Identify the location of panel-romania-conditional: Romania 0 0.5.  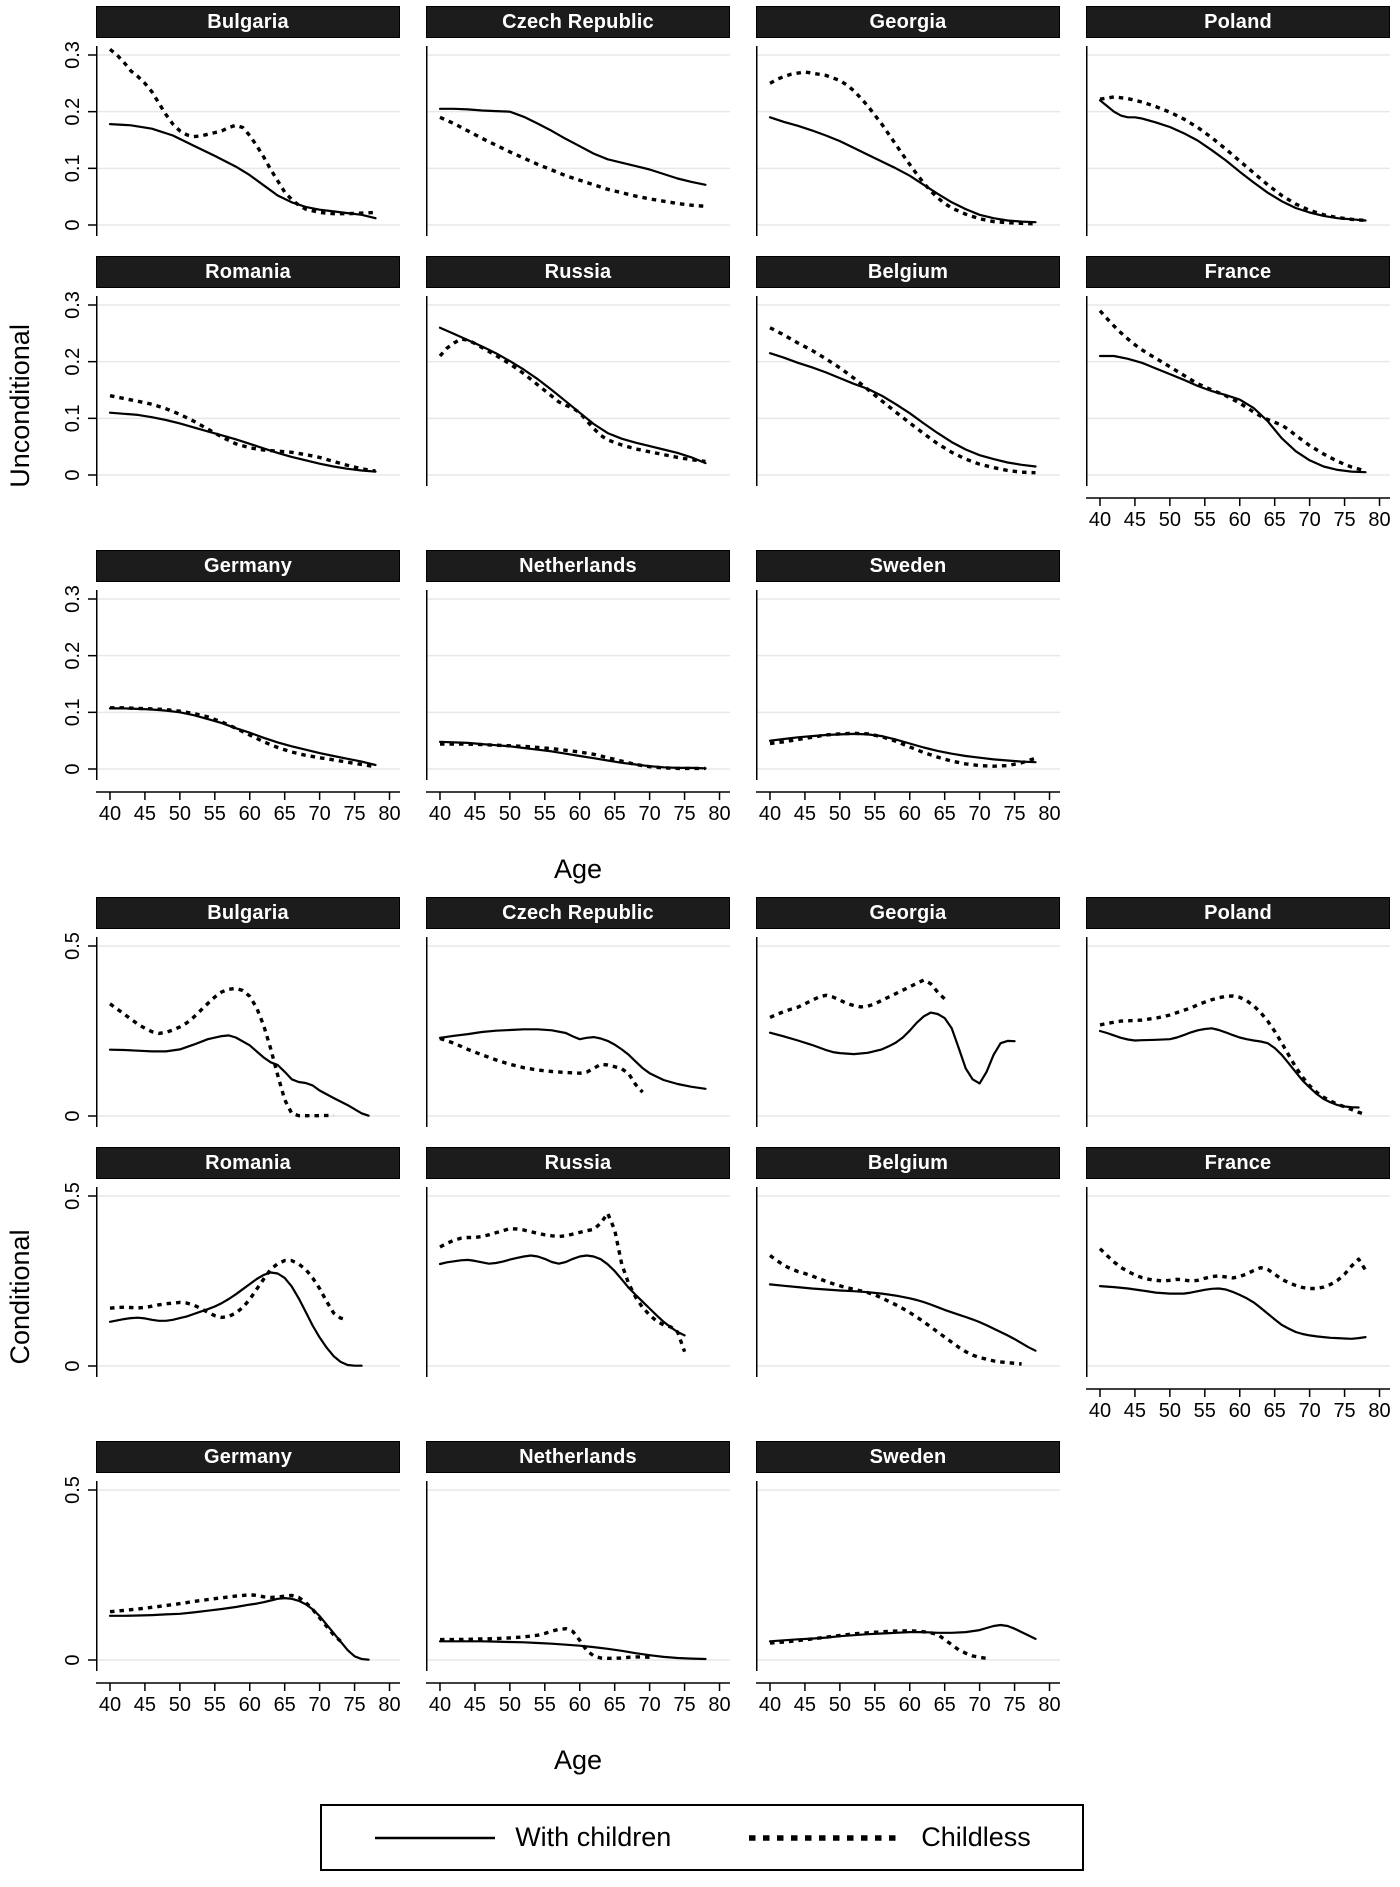
(231, 1287).